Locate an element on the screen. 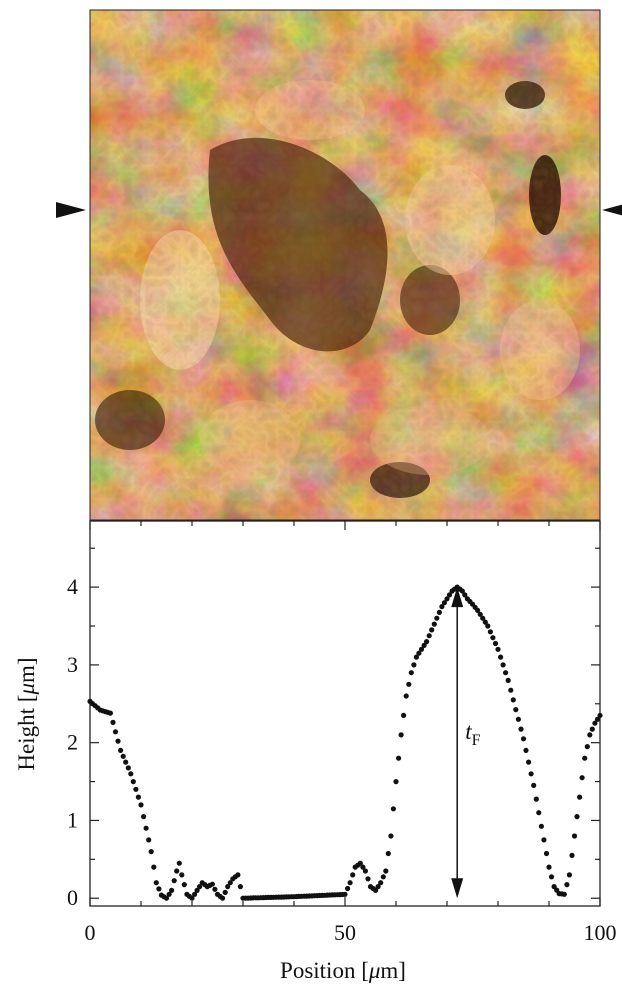 The width and height of the screenshot is (622, 989). annotation-label: tF is located at coordinates (472, 734).